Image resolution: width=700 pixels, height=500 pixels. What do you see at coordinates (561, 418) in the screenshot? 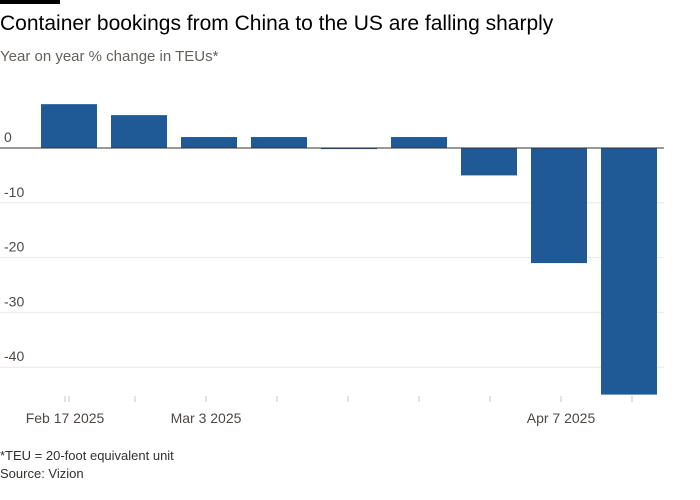
I see `x-tick-label: Apr 7 2025` at bounding box center [561, 418].